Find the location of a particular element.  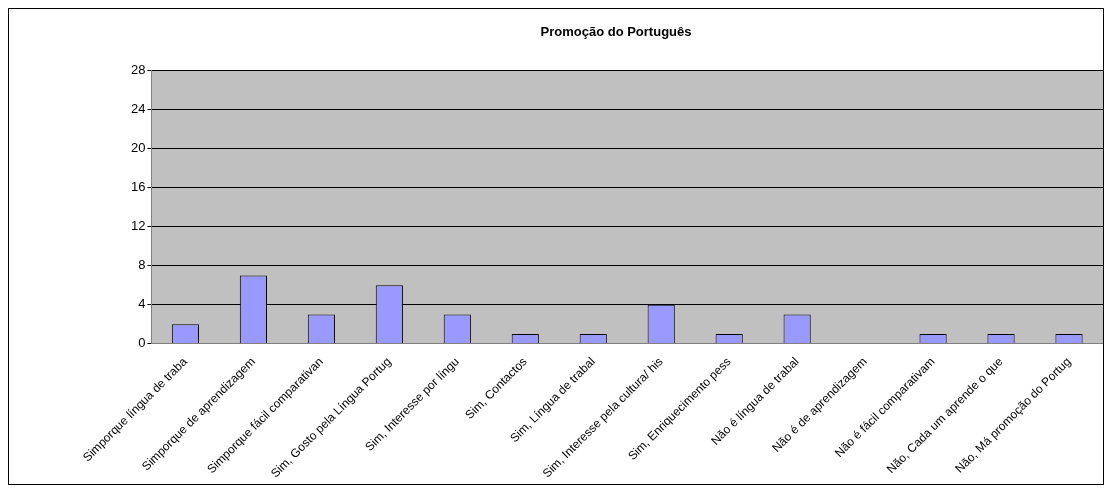

y-tick-label: 24 is located at coordinates (138, 109).